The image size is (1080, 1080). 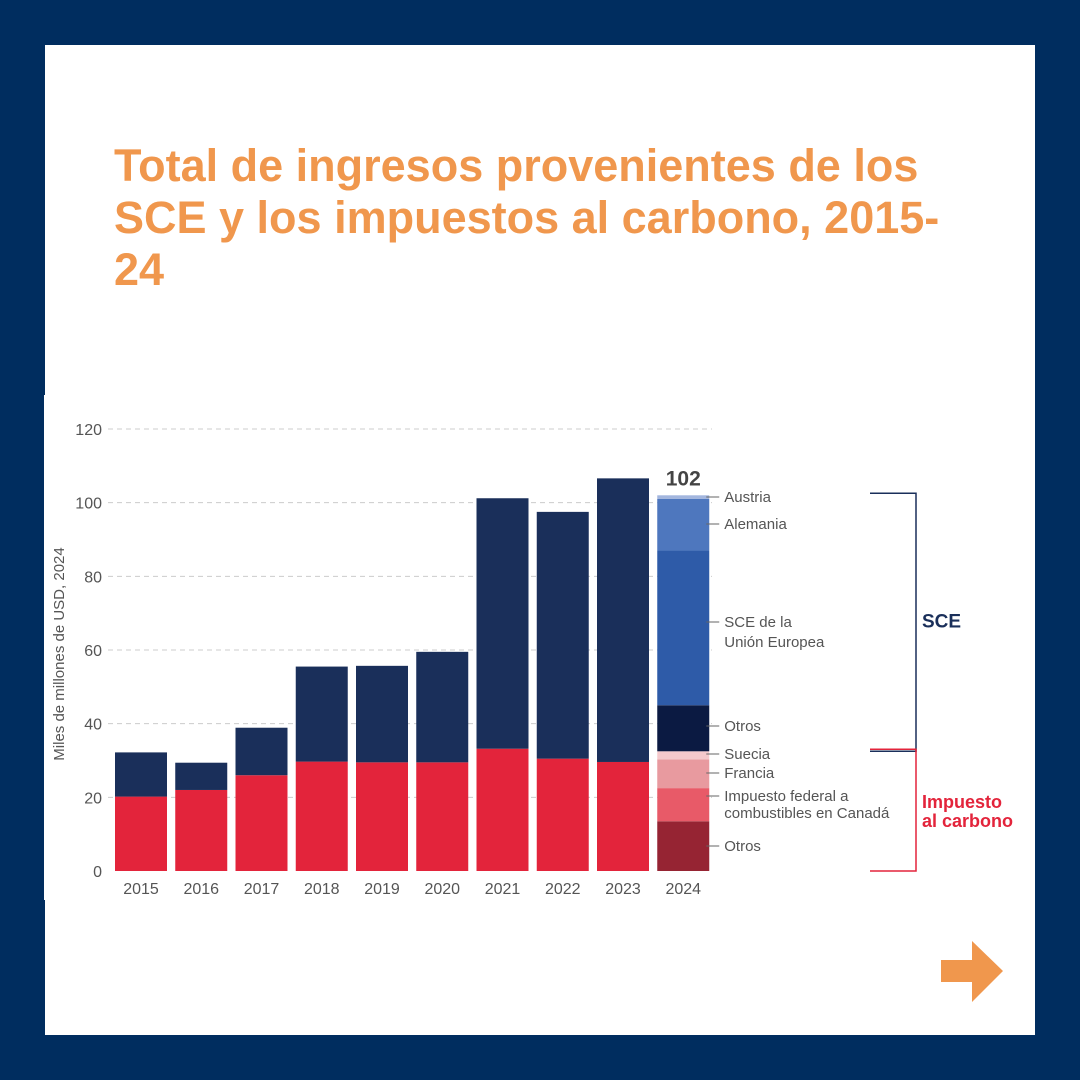 What do you see at coordinates (382, 889) in the screenshot?
I see `x-tick-label: 2019` at bounding box center [382, 889].